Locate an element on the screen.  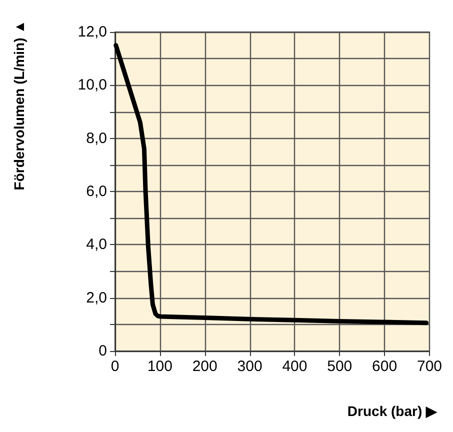
x-axis-title: Druck (bar) ▶ is located at coordinates (392, 411).